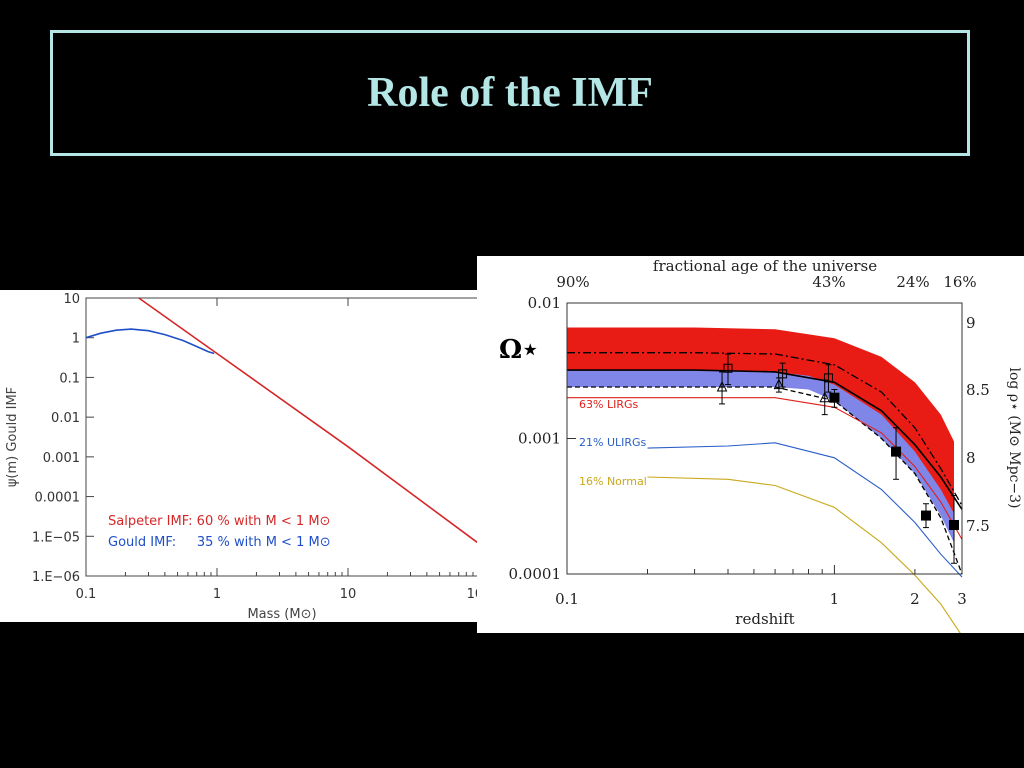  Describe the element at coordinates (766, 282) in the screenshot. I see `density-top-tick-labels: 90% 43% 24% 16%` at that location.